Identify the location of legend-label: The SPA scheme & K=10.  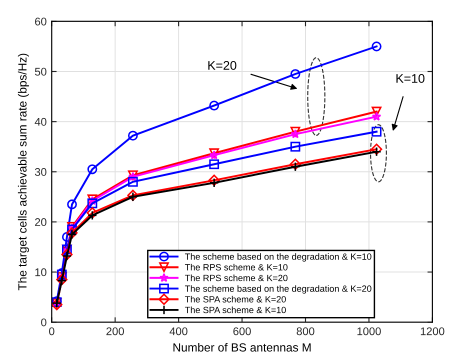
(235, 310).